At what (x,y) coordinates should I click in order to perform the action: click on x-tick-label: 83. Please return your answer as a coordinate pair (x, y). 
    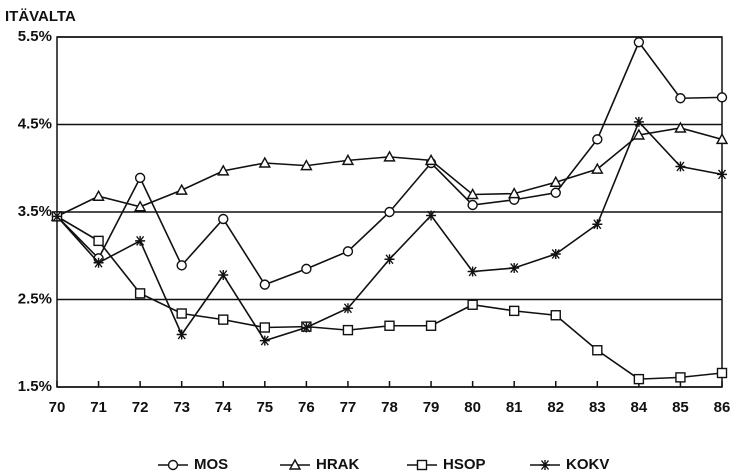
    Looking at the image, I should click on (597, 407).